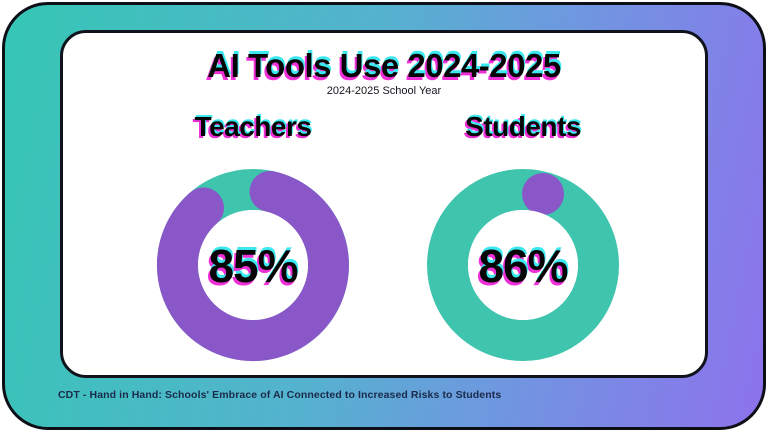  Describe the element at coordinates (384, 65) in the screenshot. I see `page-title: AI Tools Use 2024-2025` at that location.